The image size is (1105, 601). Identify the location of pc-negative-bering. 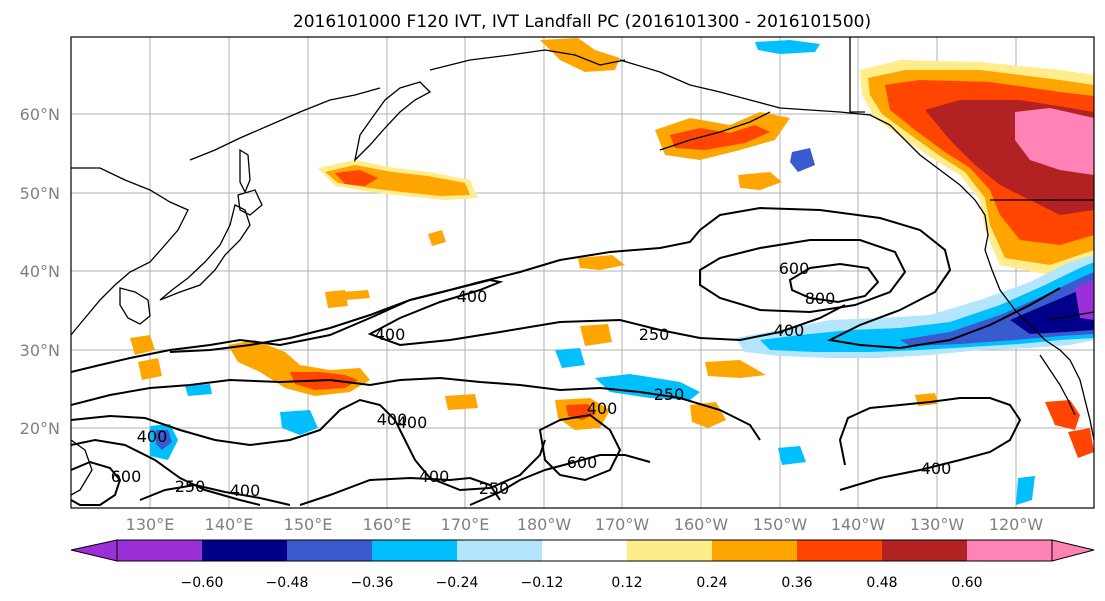
(787, 47).